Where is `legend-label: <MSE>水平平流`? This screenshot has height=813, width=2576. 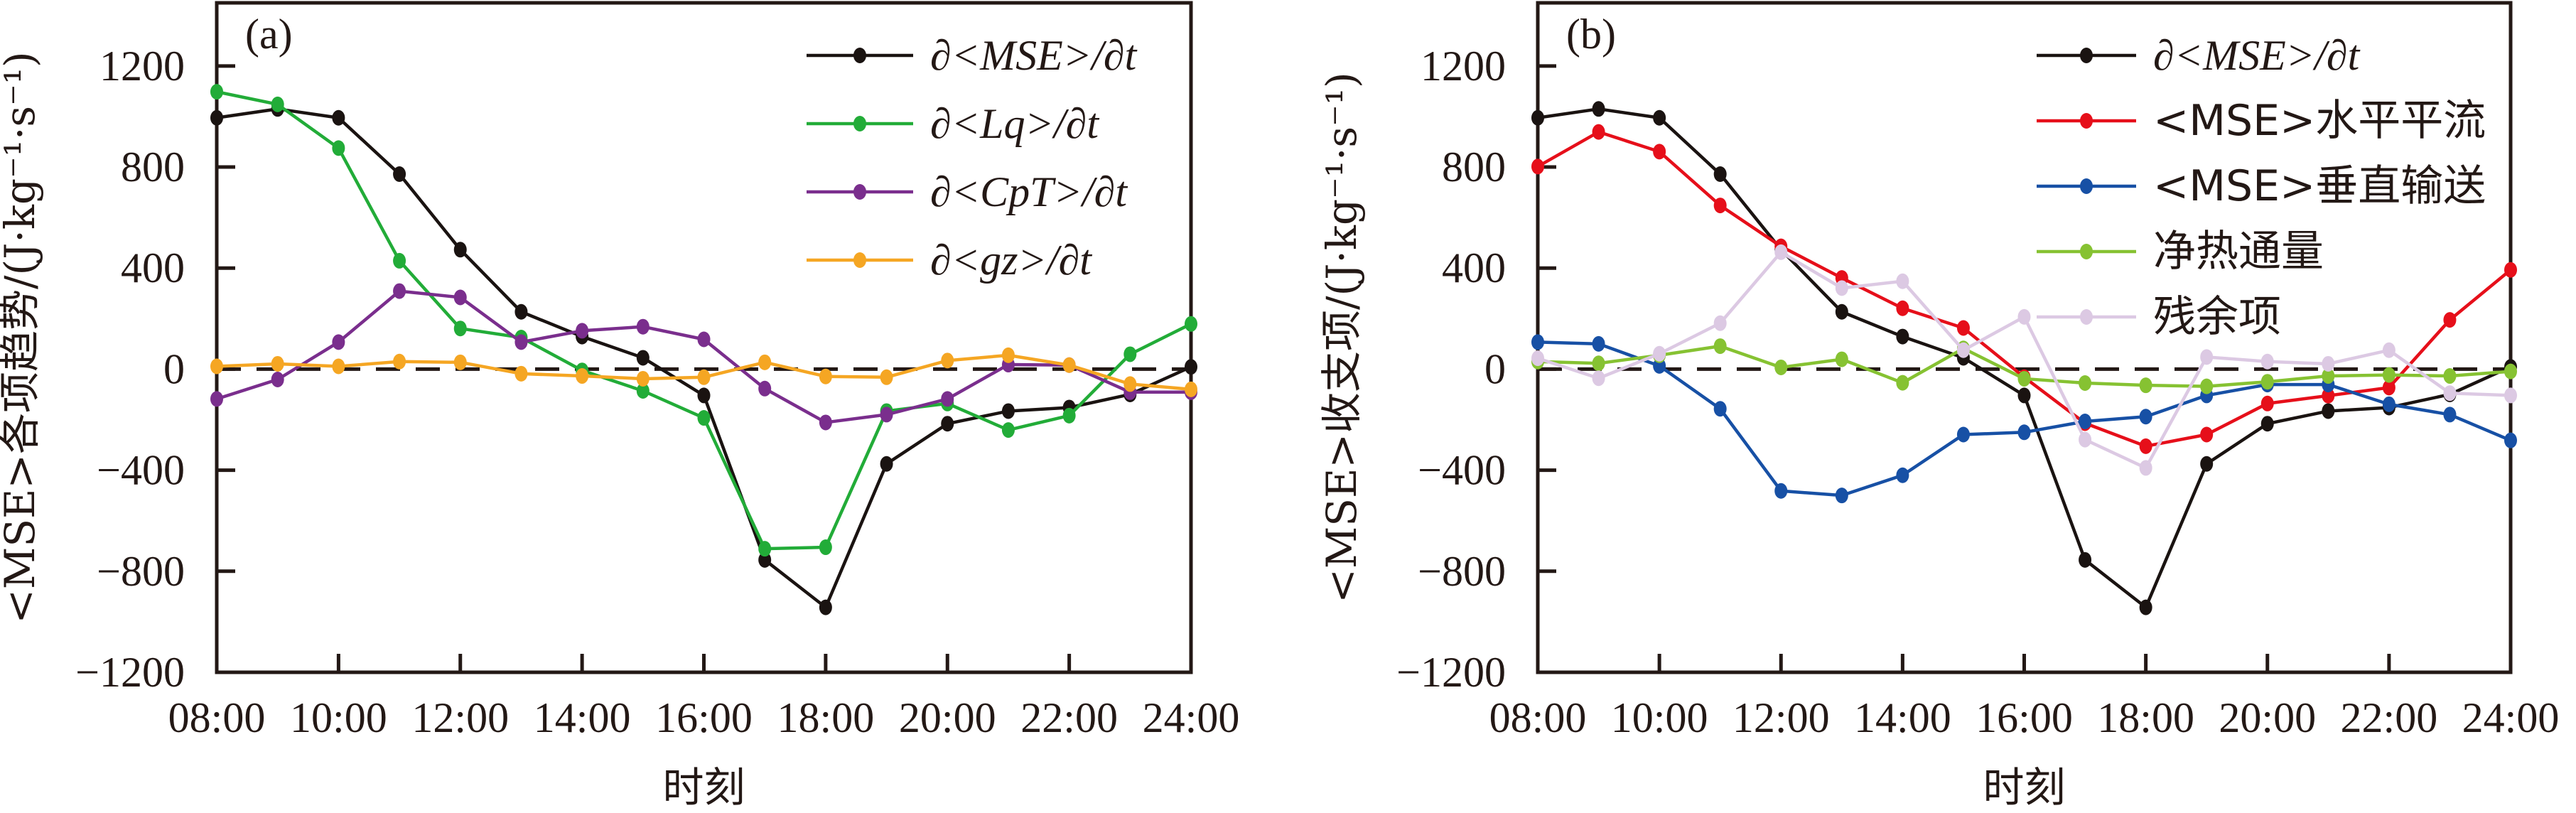
legend-label: <MSE>水平平流 is located at coordinates (2319, 121).